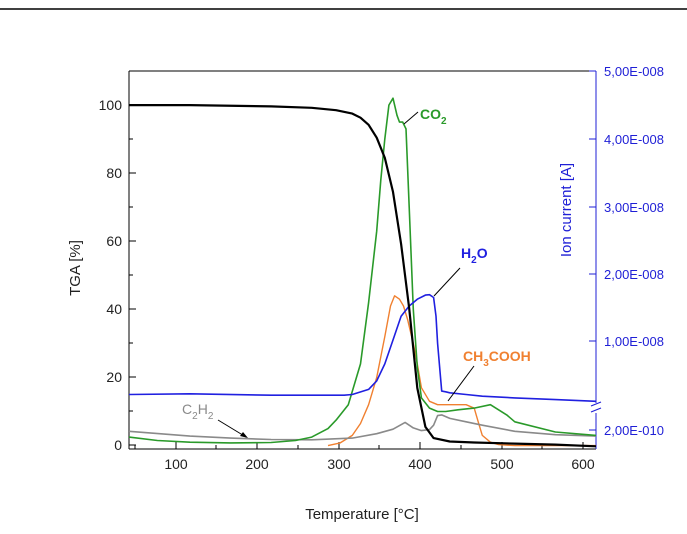 The width and height of the screenshot is (687, 534). Describe the element at coordinates (176, 464) in the screenshot. I see `bottom-tick-label: 100` at that location.